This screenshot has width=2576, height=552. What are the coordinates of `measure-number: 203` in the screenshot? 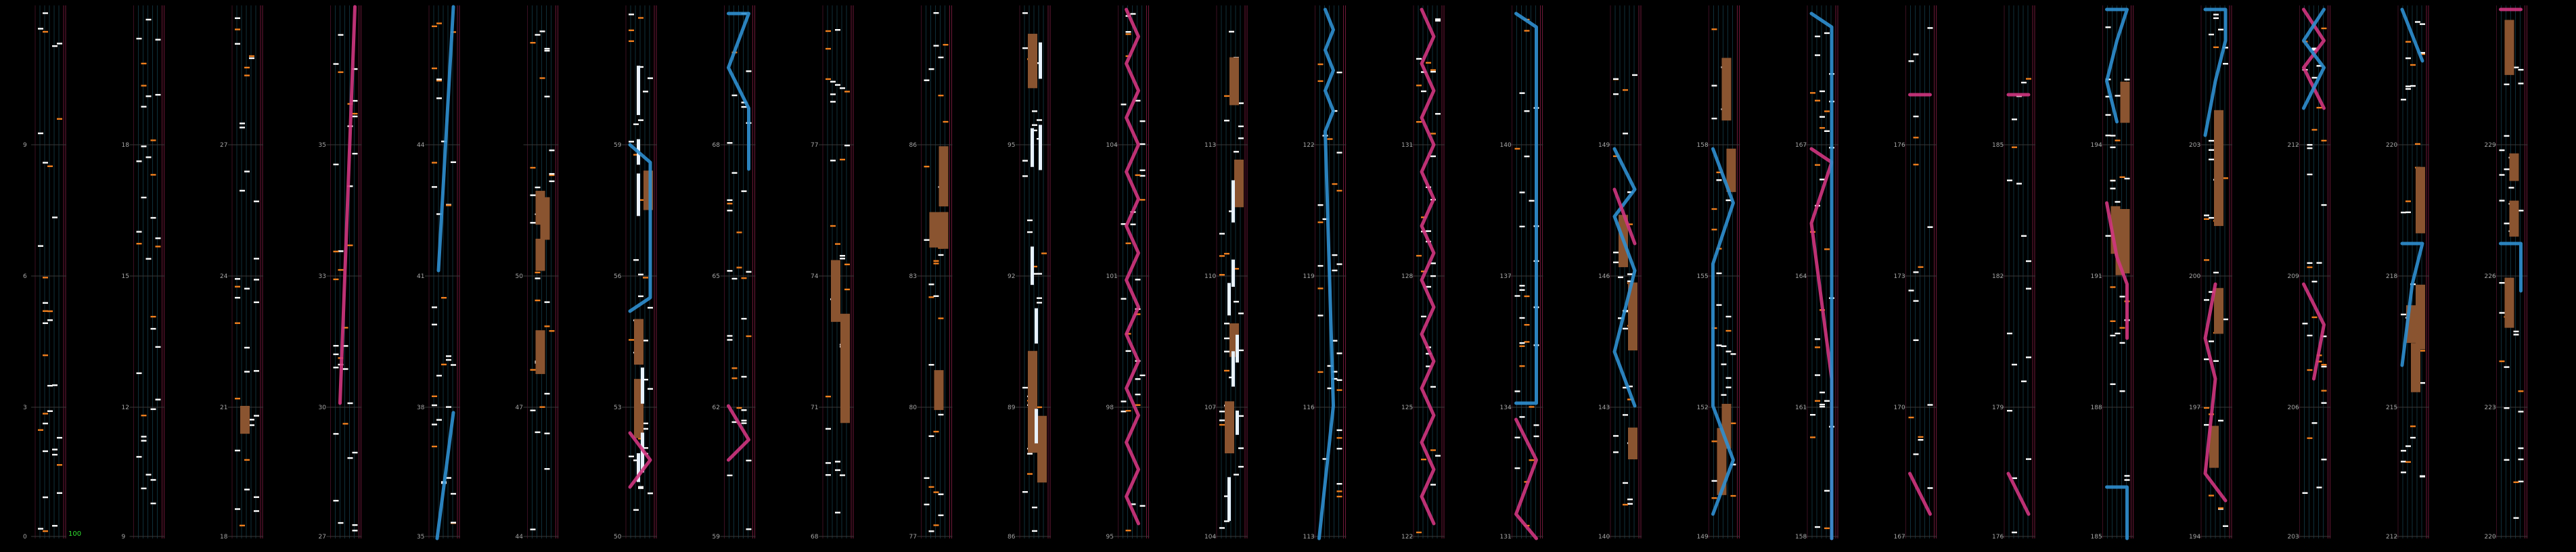 It's located at (2194, 145).